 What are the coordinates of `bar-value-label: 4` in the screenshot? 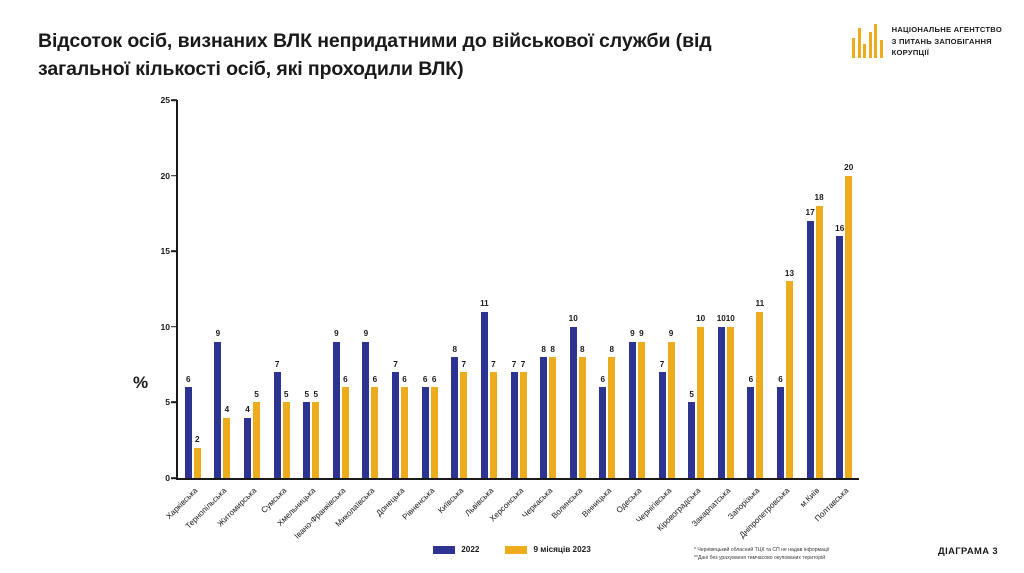 It's located at (227, 410).